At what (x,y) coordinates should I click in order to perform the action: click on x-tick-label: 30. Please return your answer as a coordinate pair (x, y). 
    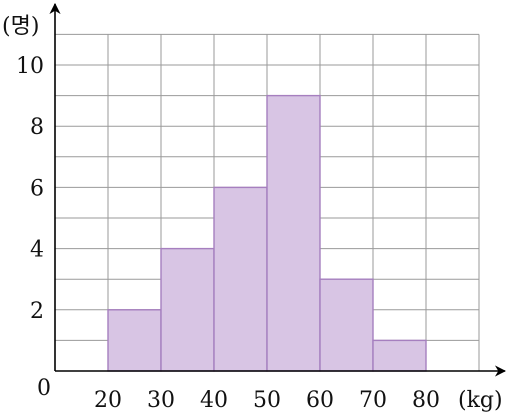
    Looking at the image, I should click on (161, 400).